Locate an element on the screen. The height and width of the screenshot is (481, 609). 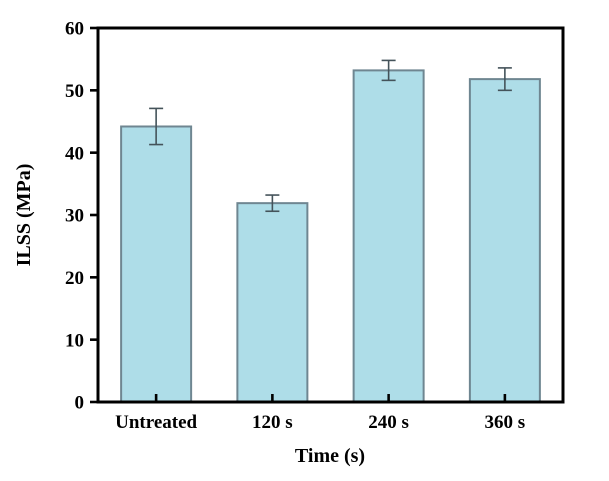
y-axis-title: ILSS (MPa) is located at coordinates (24, 215).